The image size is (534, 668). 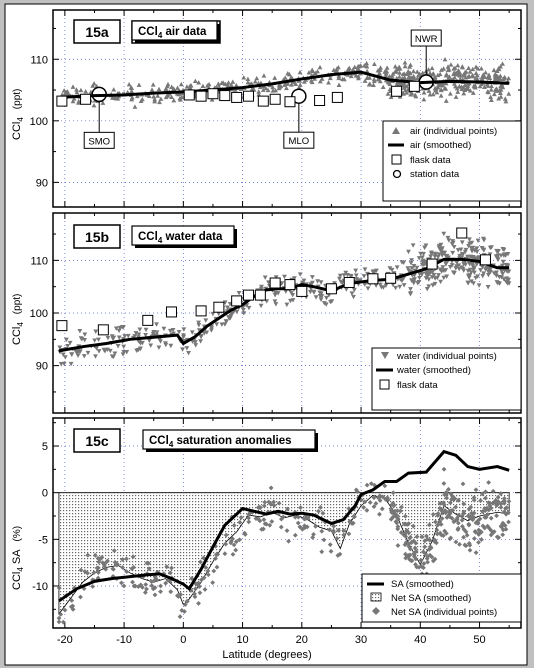 What do you see at coordinates (384, 384) in the screenshot?
I see `legend-marker-water-flask` at bounding box center [384, 384].